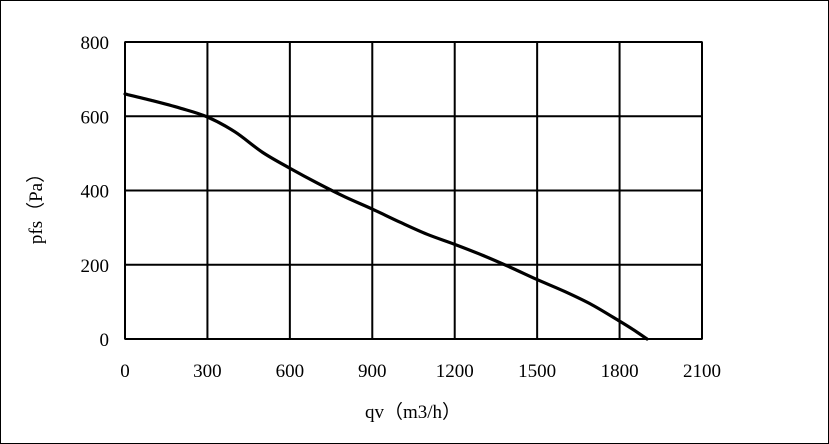 The image size is (829, 444). I want to click on y-tick-label: 400, so click(95, 192).